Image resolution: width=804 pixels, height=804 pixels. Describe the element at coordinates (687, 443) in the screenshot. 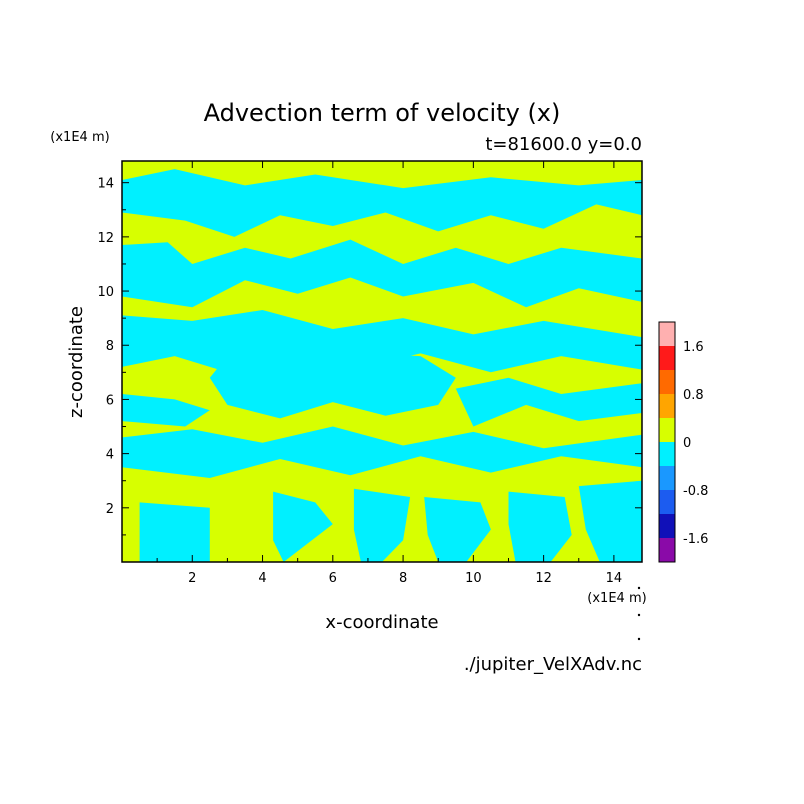

I see `colorbar-tick-label: 0` at that location.